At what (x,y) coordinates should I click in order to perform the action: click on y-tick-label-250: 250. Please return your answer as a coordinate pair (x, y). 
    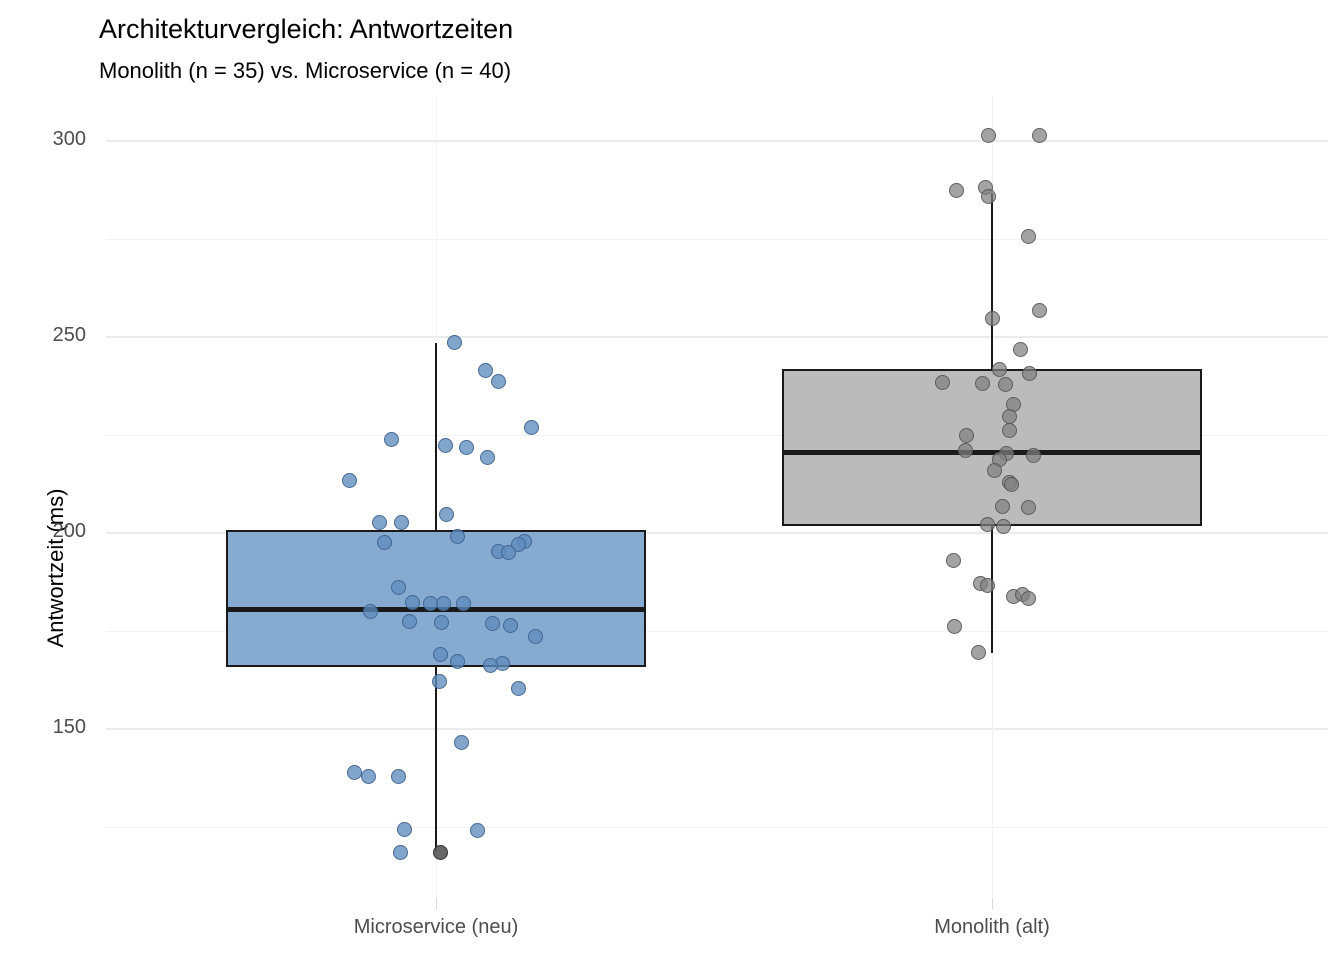
    Looking at the image, I should click on (69, 335).